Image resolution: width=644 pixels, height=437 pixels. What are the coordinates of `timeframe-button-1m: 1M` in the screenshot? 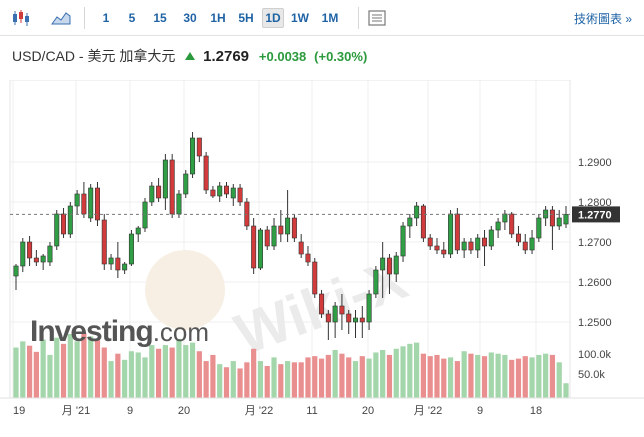 It's located at (330, 18).